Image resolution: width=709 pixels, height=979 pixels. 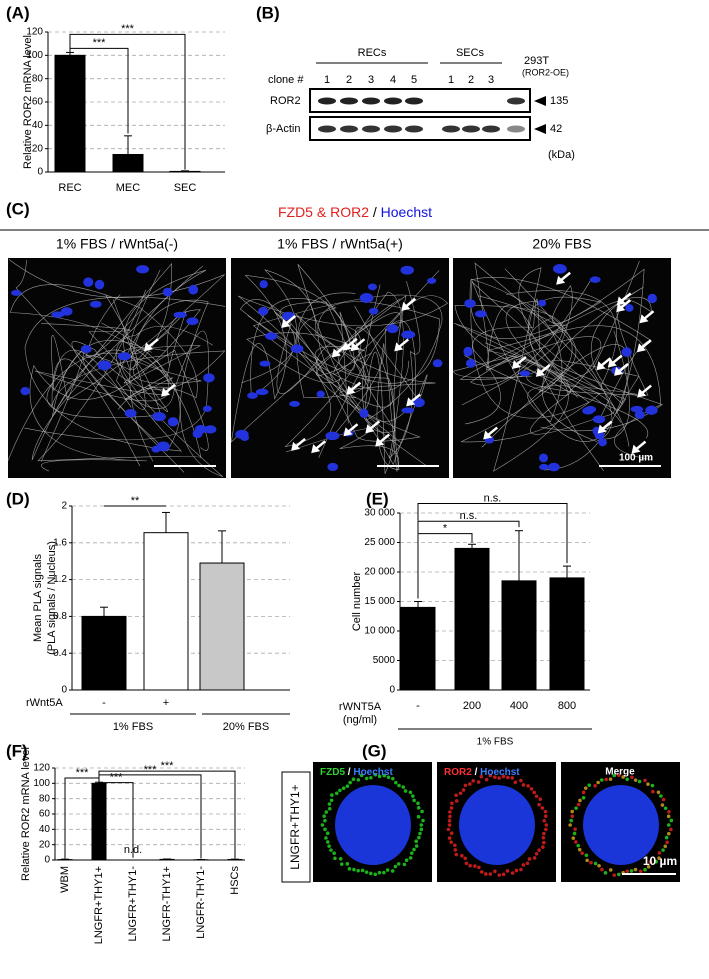 I want to click on blot-note: (ROR2-OE), so click(x=545, y=72).